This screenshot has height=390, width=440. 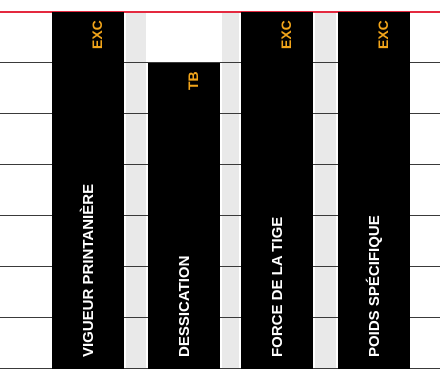 I want to click on top-rule, so click(x=220, y=12).